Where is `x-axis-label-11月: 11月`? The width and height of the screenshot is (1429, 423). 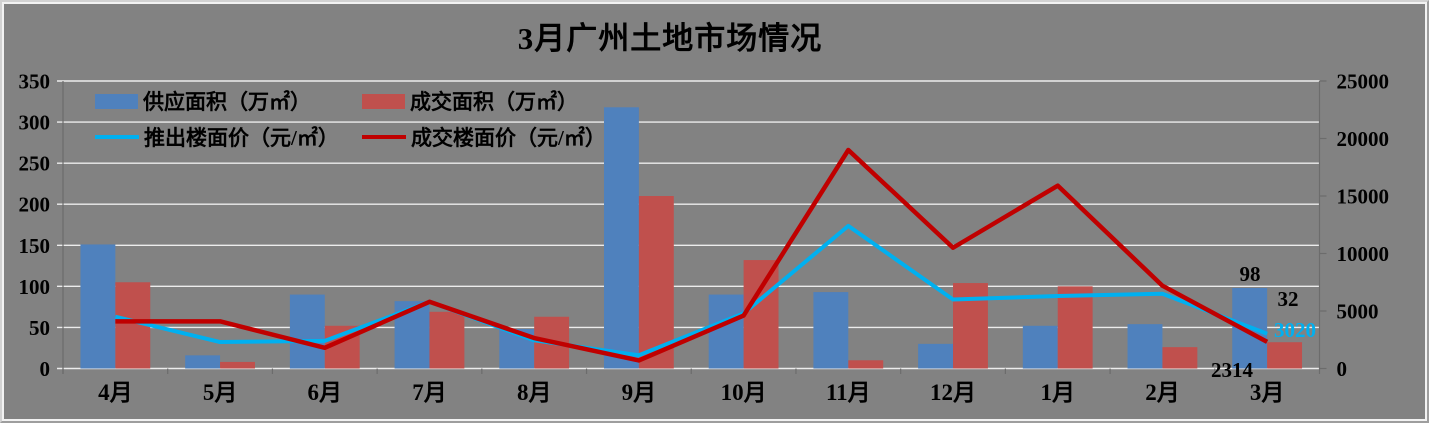
x-axis-label-11月: 11月 is located at coordinates (848, 392).